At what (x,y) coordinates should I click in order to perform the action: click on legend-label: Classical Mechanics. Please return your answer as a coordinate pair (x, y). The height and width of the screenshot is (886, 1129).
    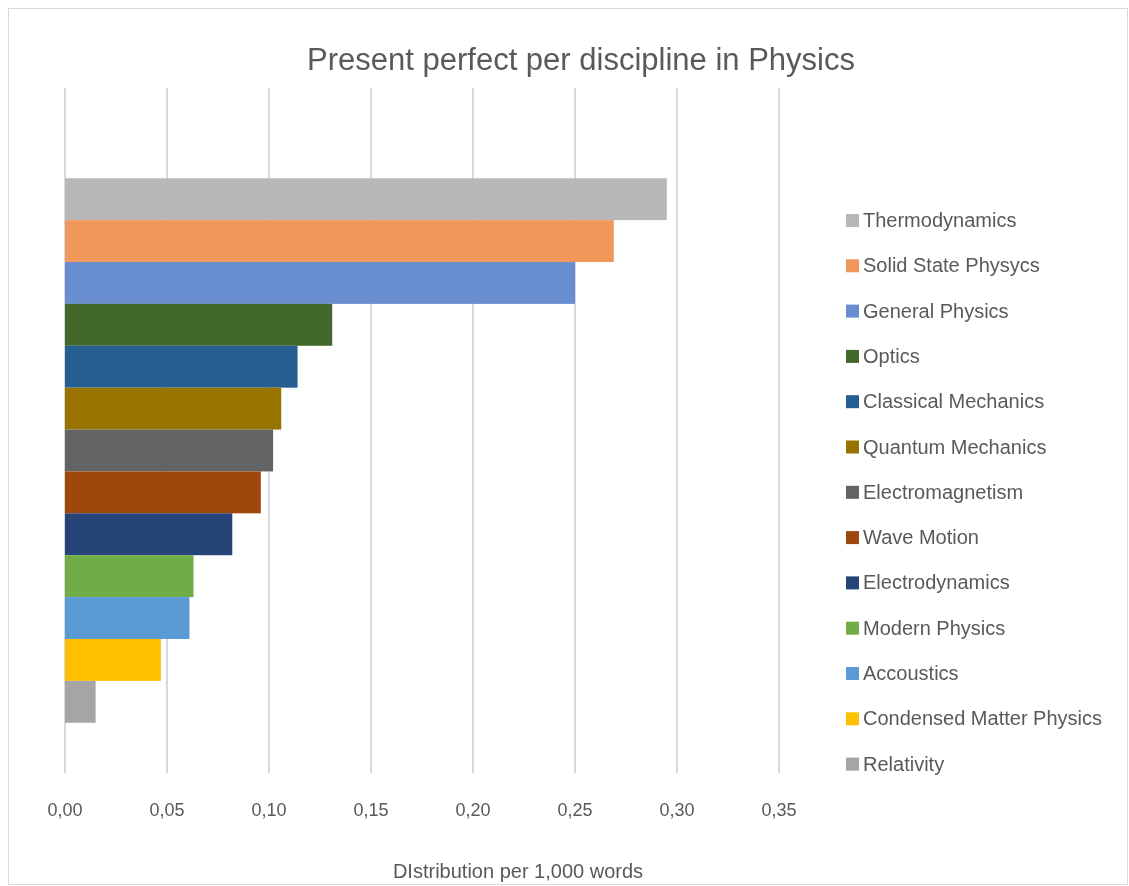
    Looking at the image, I should click on (954, 401).